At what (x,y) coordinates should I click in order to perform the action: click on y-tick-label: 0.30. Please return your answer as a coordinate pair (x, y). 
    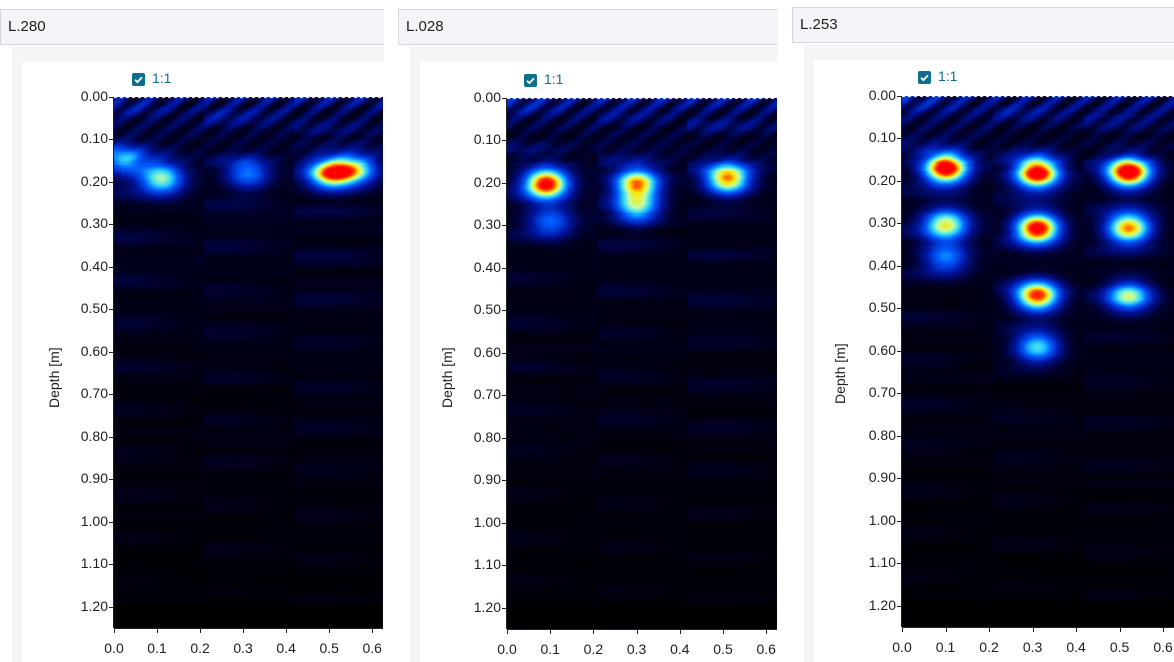
    Looking at the image, I should click on (94, 223).